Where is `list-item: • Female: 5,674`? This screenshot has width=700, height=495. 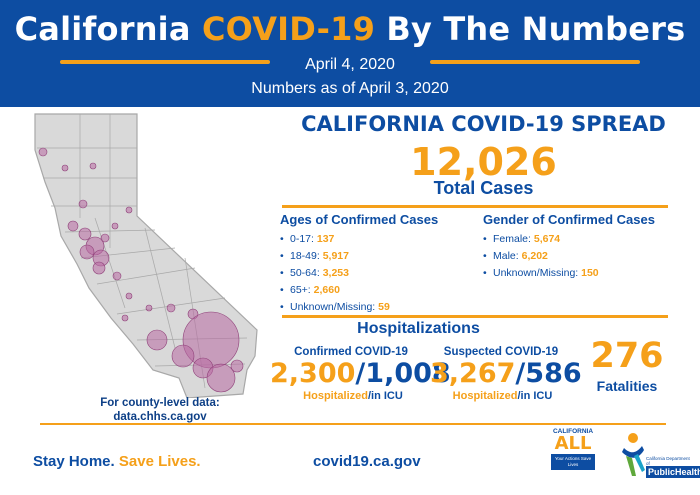 list-item: • Female: 5,674 is located at coordinates (583, 239).